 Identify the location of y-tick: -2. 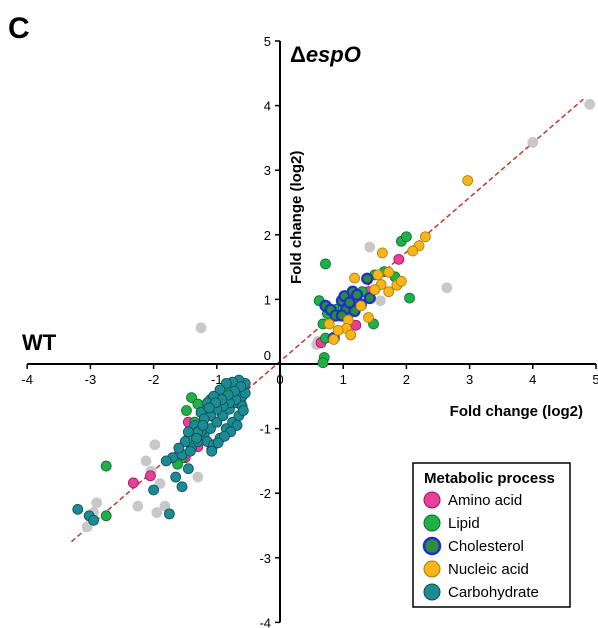
(269, 493).